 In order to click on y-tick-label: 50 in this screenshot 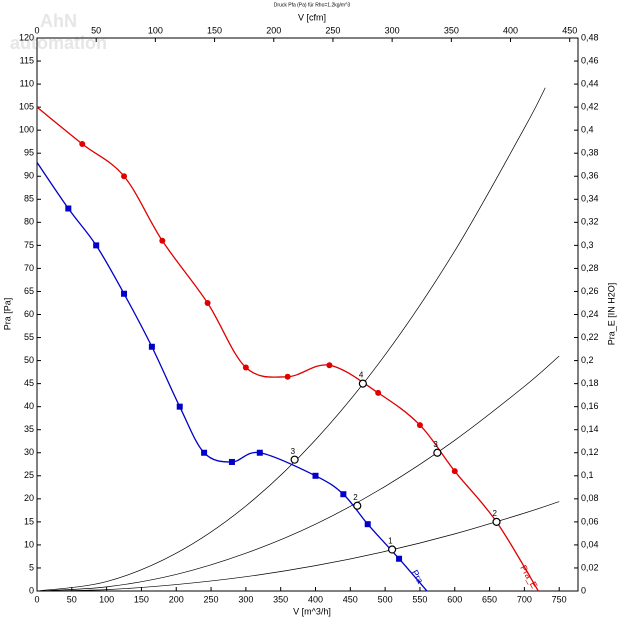, I will do `click(29, 360)`.